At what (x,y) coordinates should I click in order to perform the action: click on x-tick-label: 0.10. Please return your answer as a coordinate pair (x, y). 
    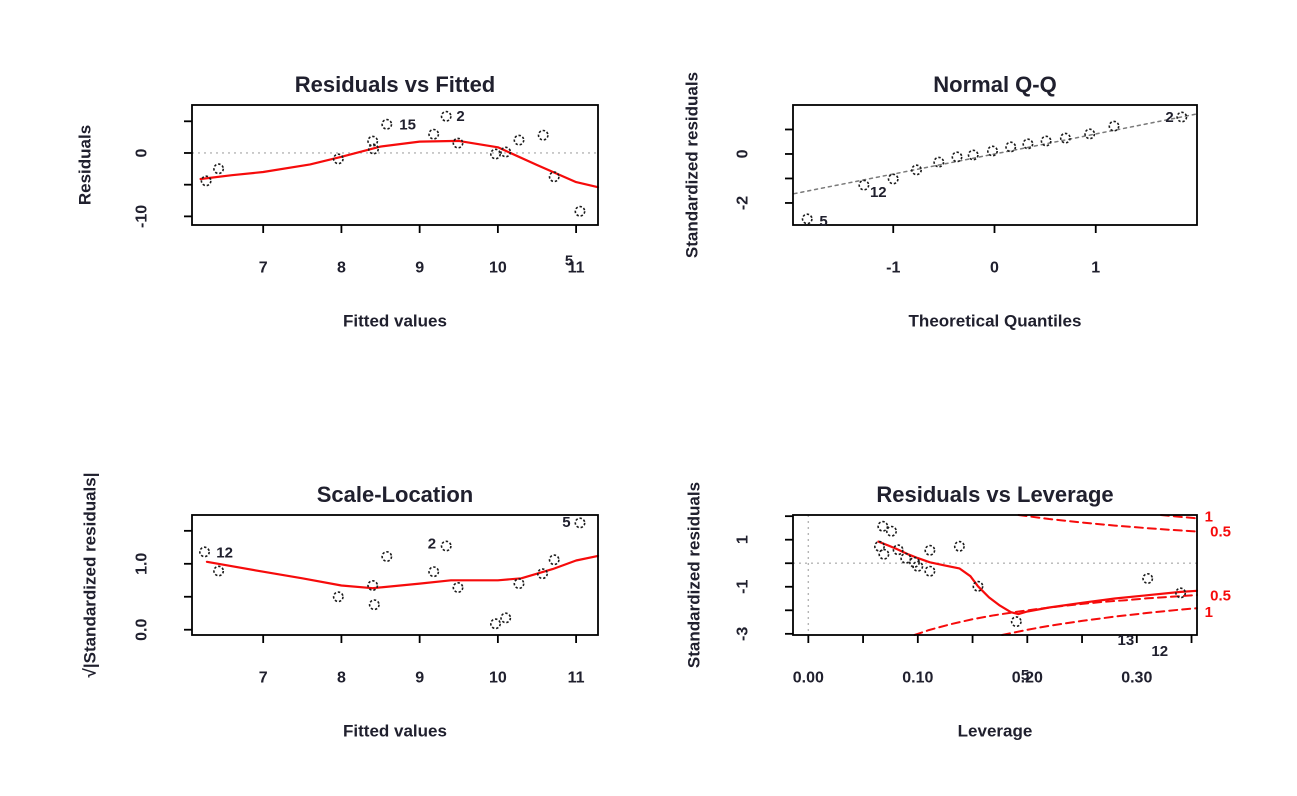
    Looking at the image, I should click on (917, 678).